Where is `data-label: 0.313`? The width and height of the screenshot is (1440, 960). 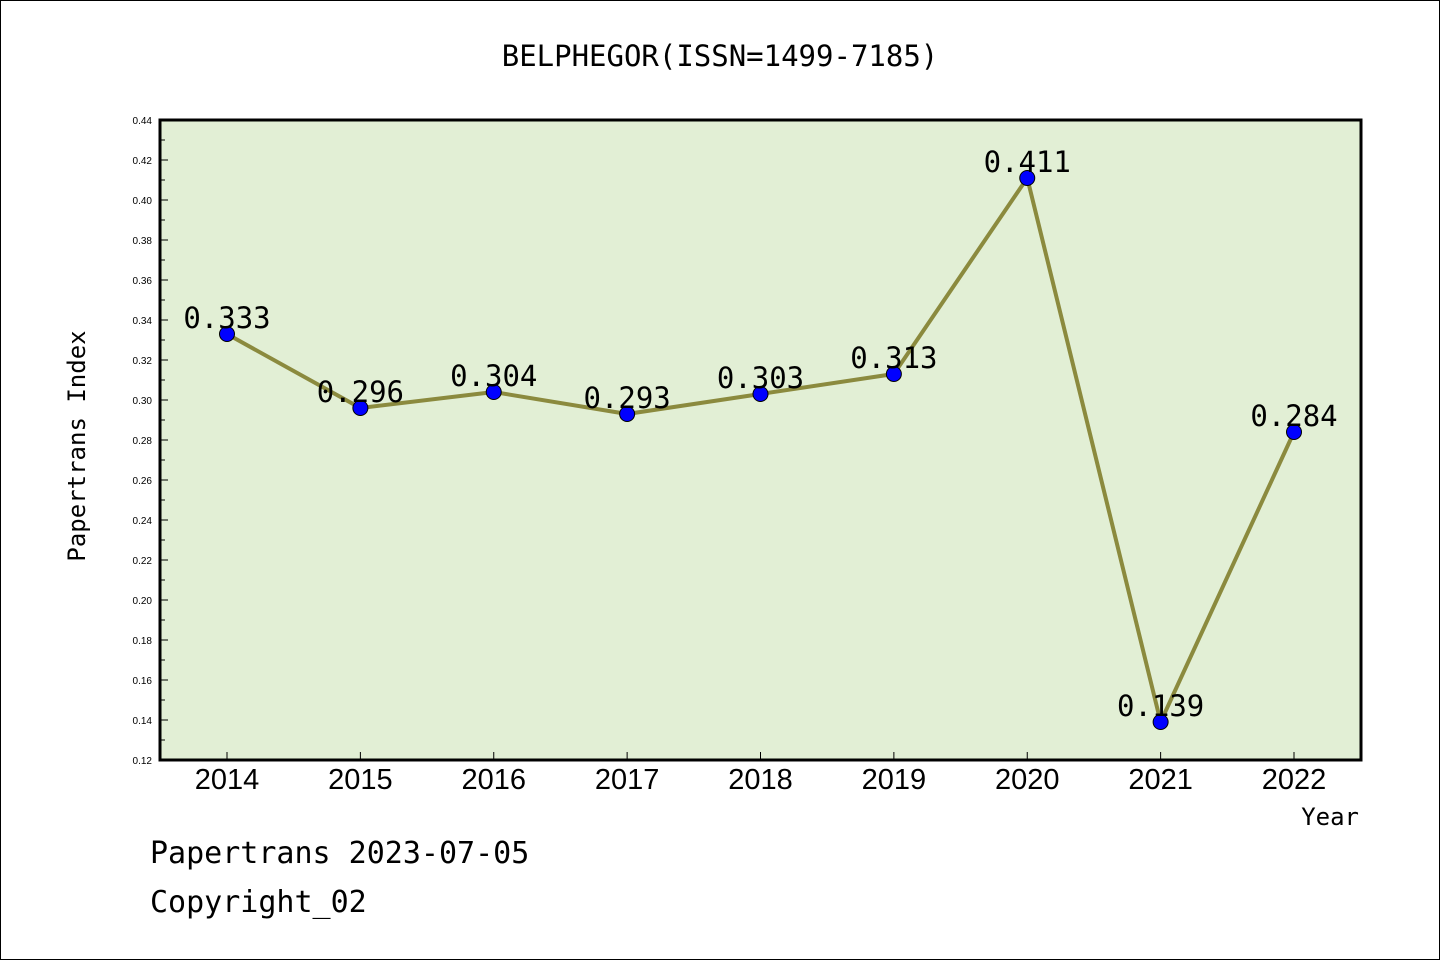 data-label: 0.313 is located at coordinates (893, 358).